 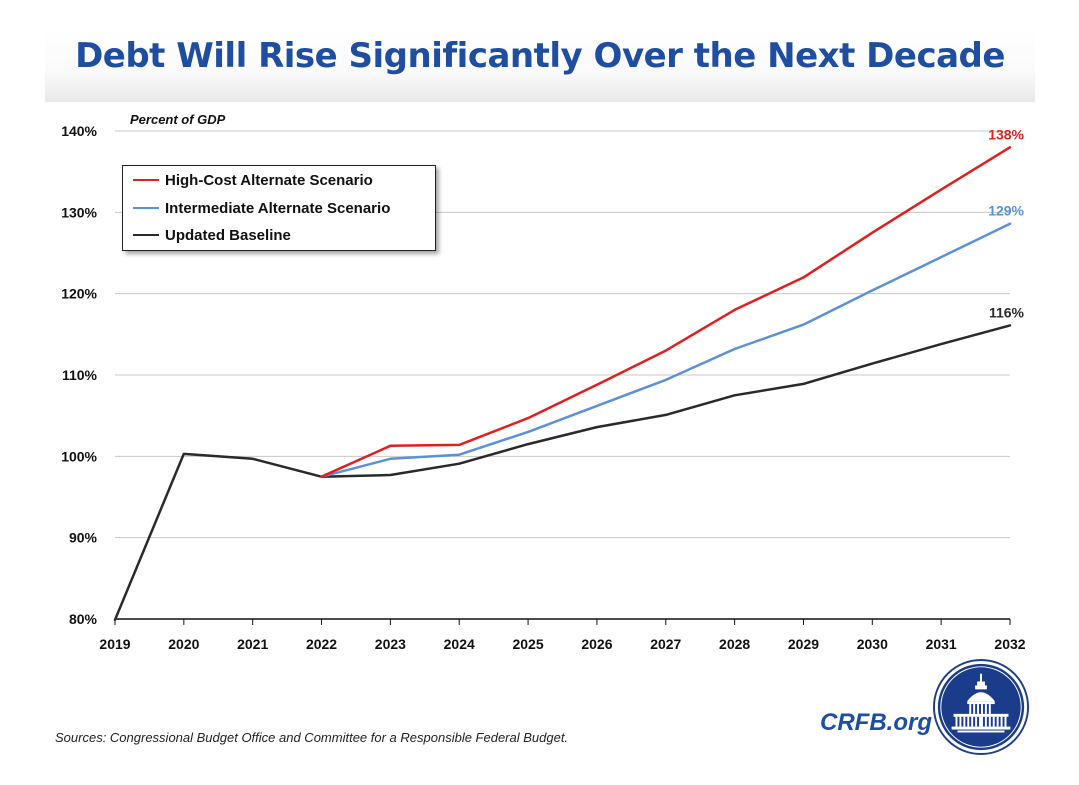 What do you see at coordinates (252, 644) in the screenshot?
I see `x-tick-label: 2021` at bounding box center [252, 644].